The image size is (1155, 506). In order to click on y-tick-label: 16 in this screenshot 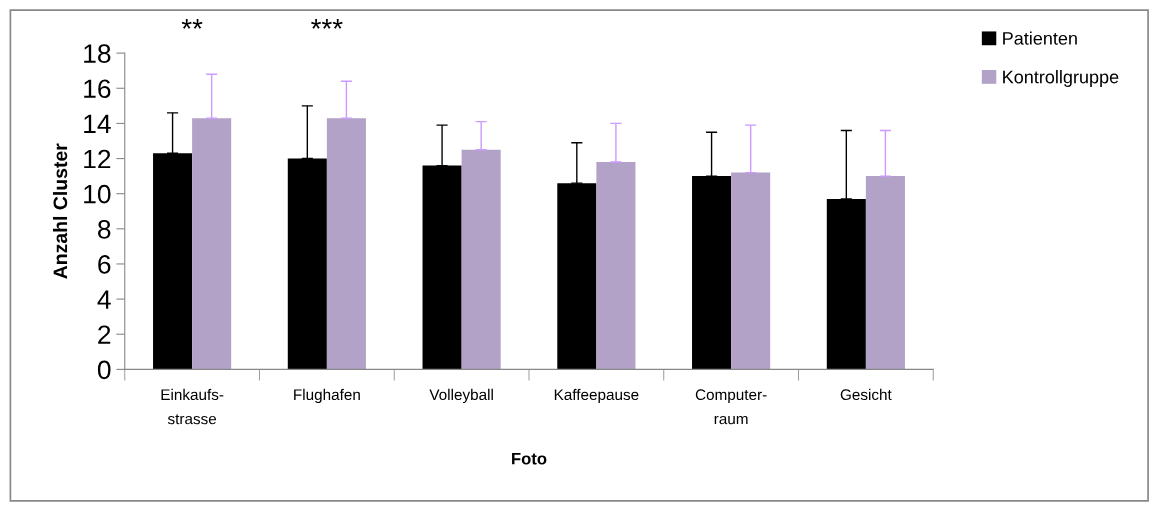, I will do `click(97, 89)`.